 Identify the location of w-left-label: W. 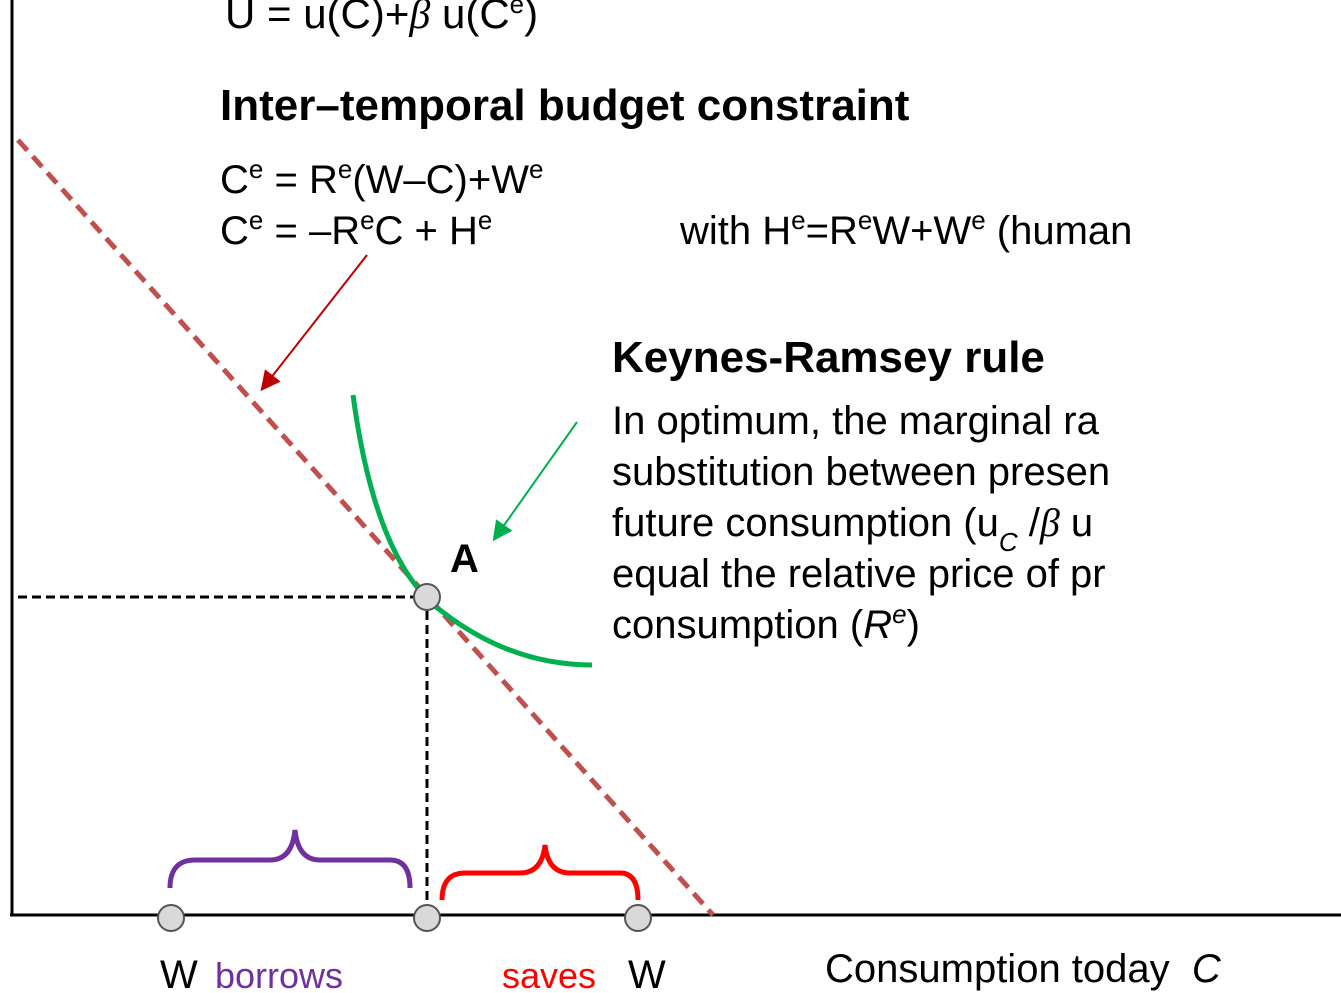
(179, 973).